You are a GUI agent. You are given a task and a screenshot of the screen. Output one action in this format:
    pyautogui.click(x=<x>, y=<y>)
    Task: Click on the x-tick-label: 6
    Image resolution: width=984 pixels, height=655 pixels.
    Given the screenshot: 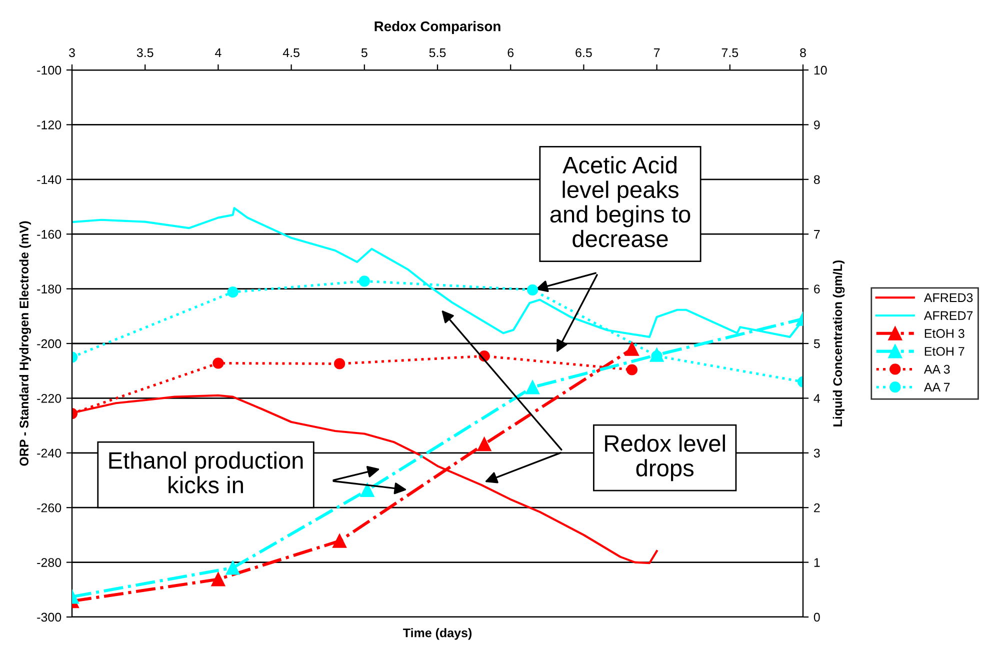 What is the action you would take?
    pyautogui.click(x=511, y=53)
    